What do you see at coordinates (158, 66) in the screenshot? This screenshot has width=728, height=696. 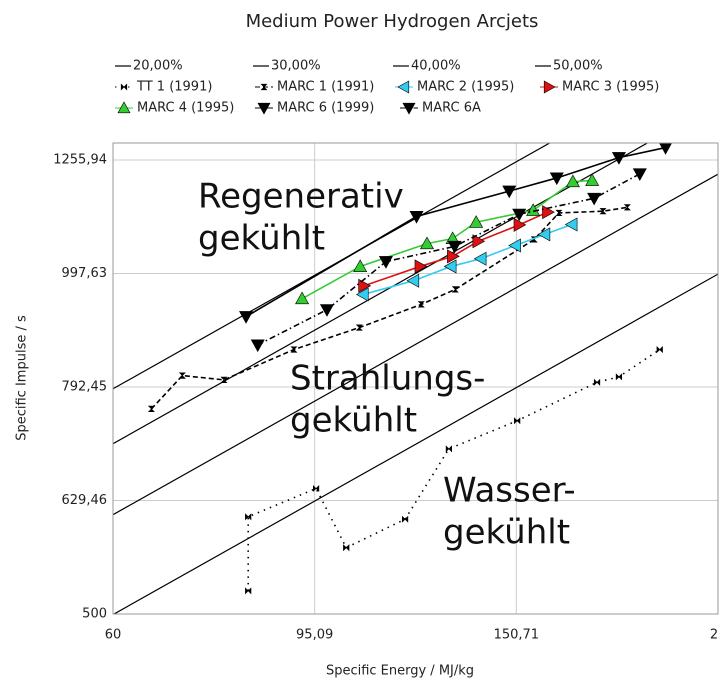 I see `legend-label: 20,00%` at bounding box center [158, 66].